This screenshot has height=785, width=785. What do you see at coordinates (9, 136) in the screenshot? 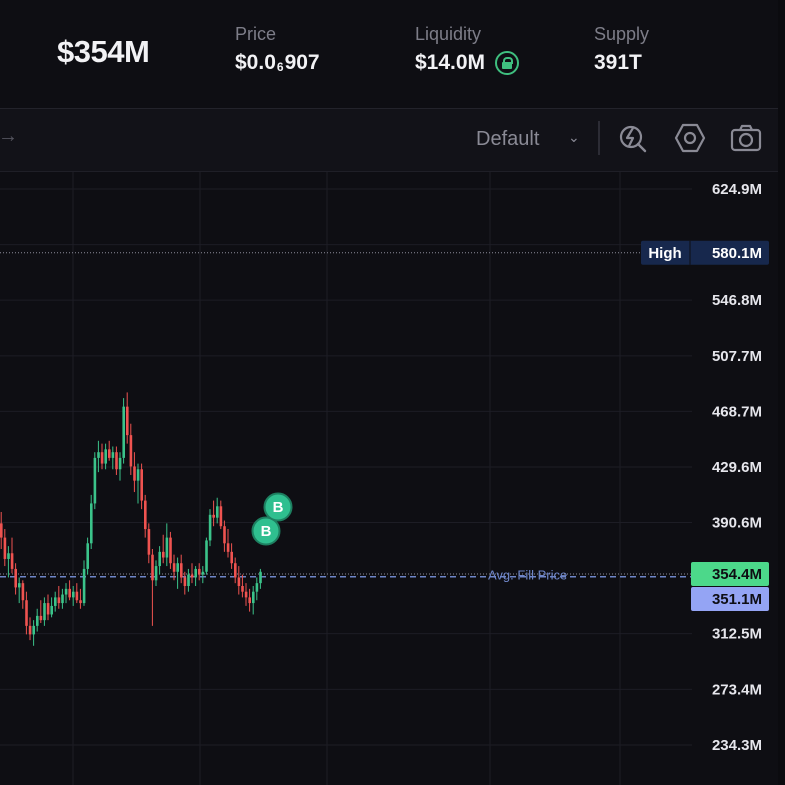
I see `arrow-right-icon: →` at bounding box center [9, 136].